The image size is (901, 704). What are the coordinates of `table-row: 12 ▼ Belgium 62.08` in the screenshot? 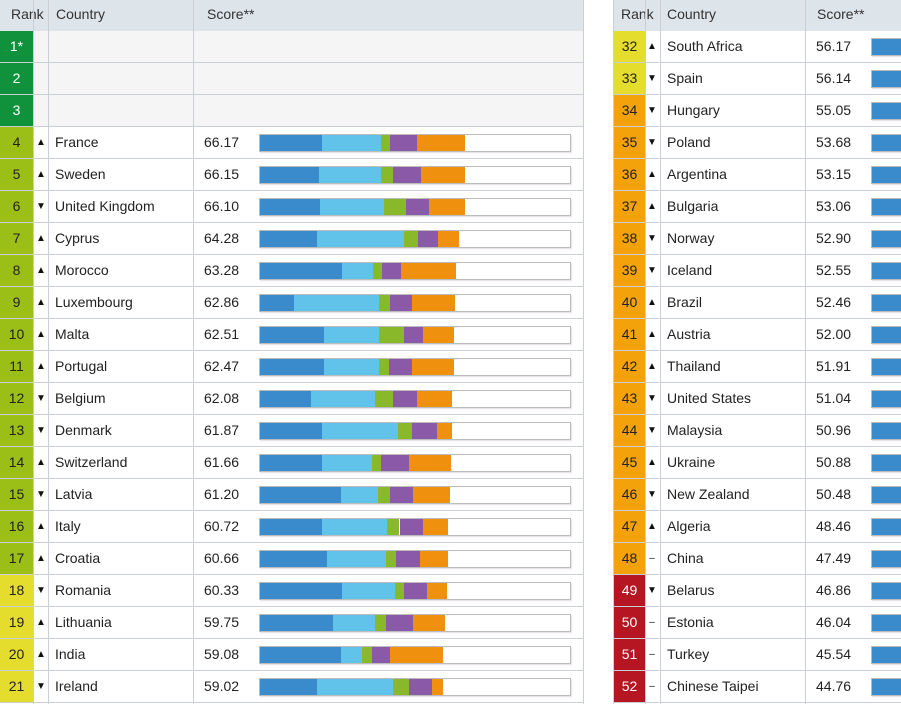 It's located at (292, 399).